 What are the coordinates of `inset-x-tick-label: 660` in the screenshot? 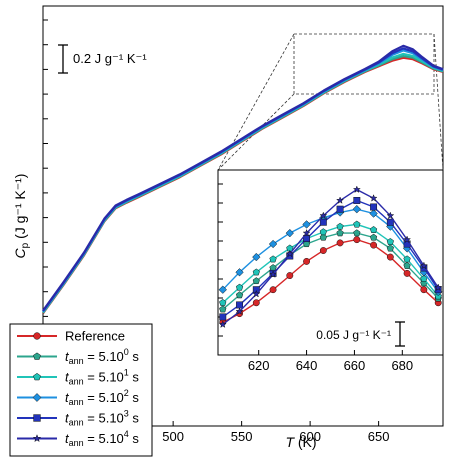 It's located at (355, 365).